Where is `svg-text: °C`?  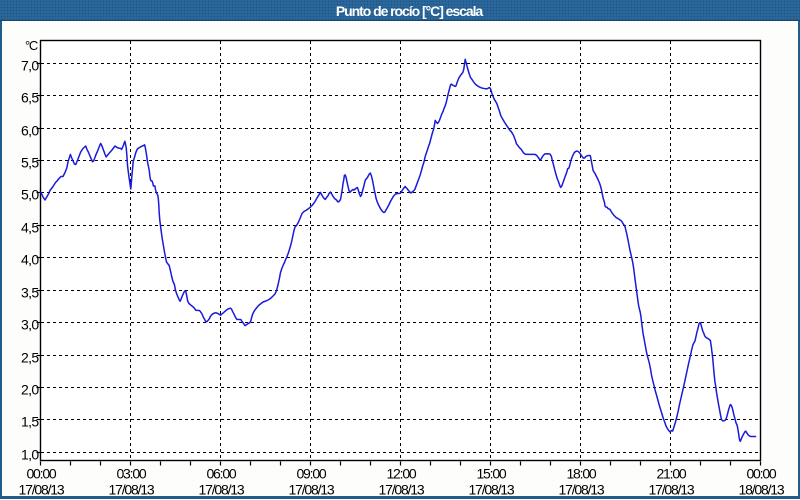
svg-text: °C is located at coordinates (31, 45).